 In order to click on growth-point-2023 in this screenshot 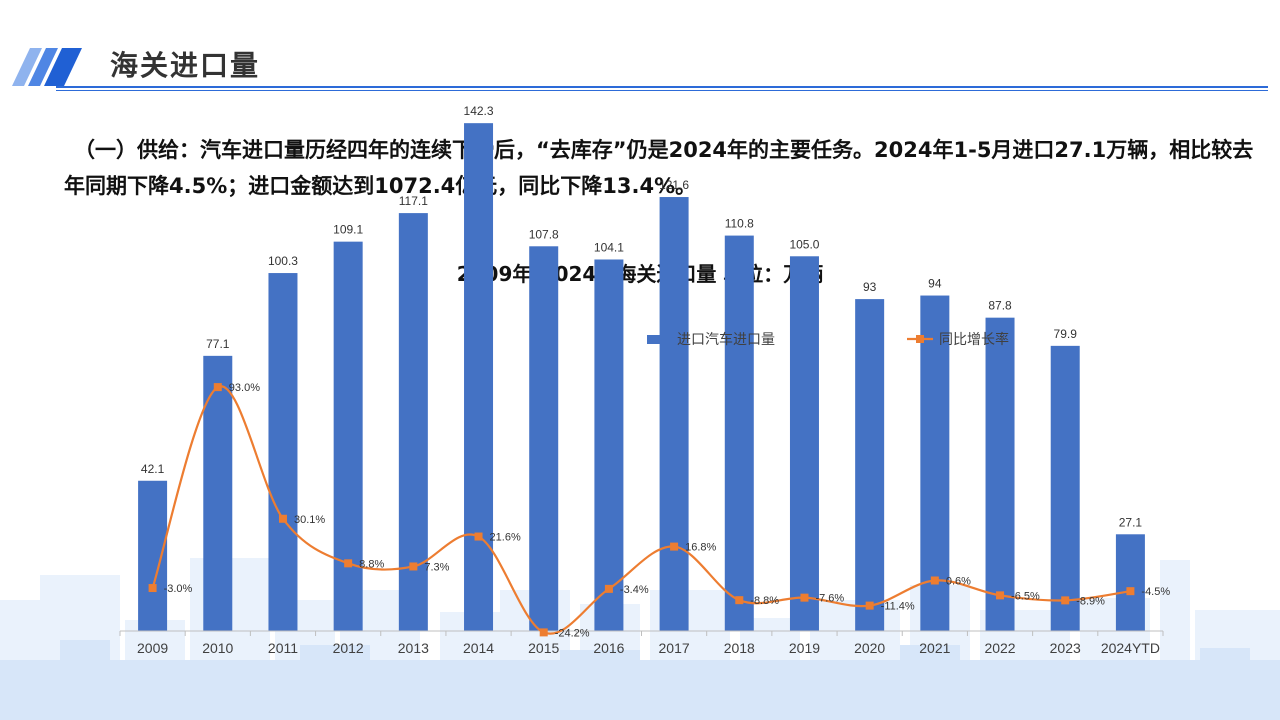, I will do `click(1065, 600)`.